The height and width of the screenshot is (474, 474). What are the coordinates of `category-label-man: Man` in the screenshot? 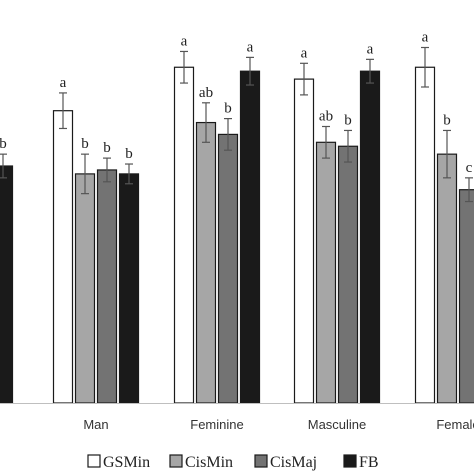 It's located at (95, 424).